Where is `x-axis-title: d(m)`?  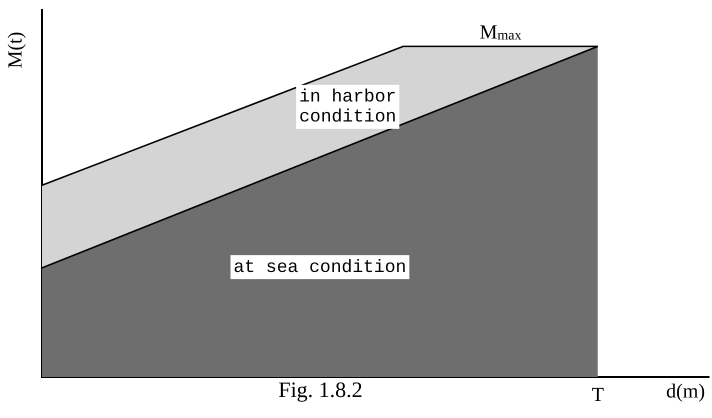
x-axis-title: d(m) is located at coordinates (685, 391).